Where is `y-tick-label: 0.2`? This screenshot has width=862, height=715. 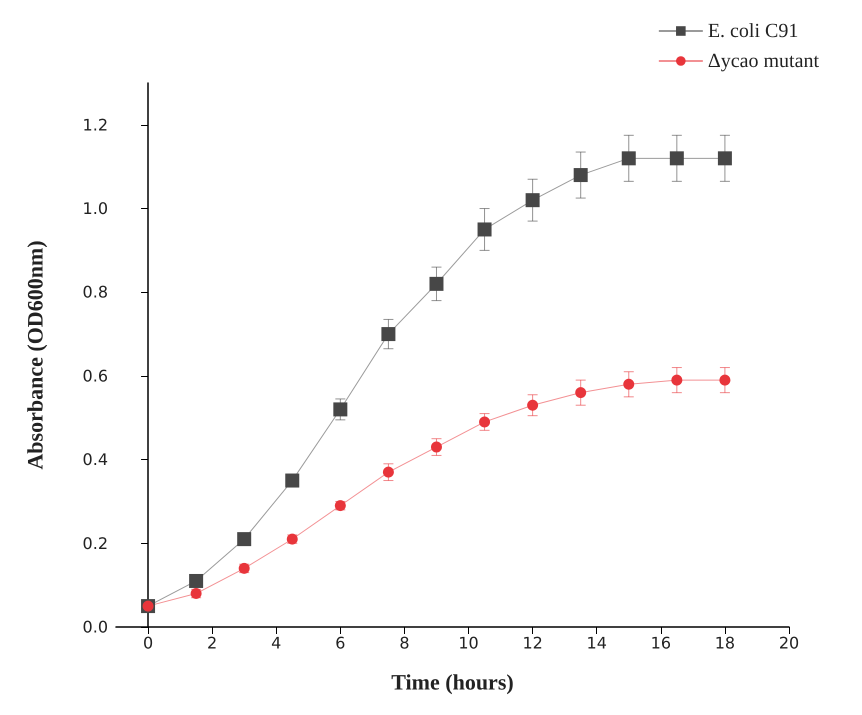 y-tick-label: 0.2 is located at coordinates (95, 543).